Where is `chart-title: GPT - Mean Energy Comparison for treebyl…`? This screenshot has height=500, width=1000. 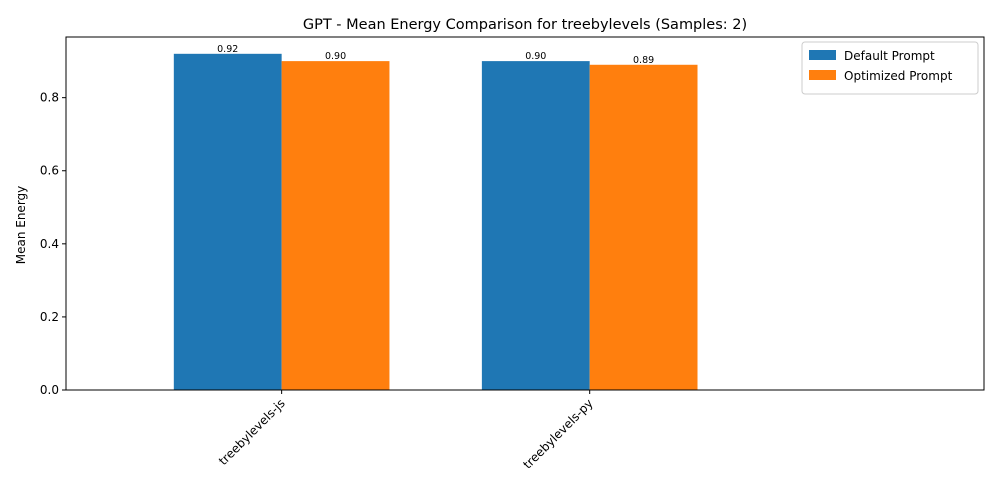
chart-title: GPT - Mean Energy Comparison for treebyl… is located at coordinates (525, 25).